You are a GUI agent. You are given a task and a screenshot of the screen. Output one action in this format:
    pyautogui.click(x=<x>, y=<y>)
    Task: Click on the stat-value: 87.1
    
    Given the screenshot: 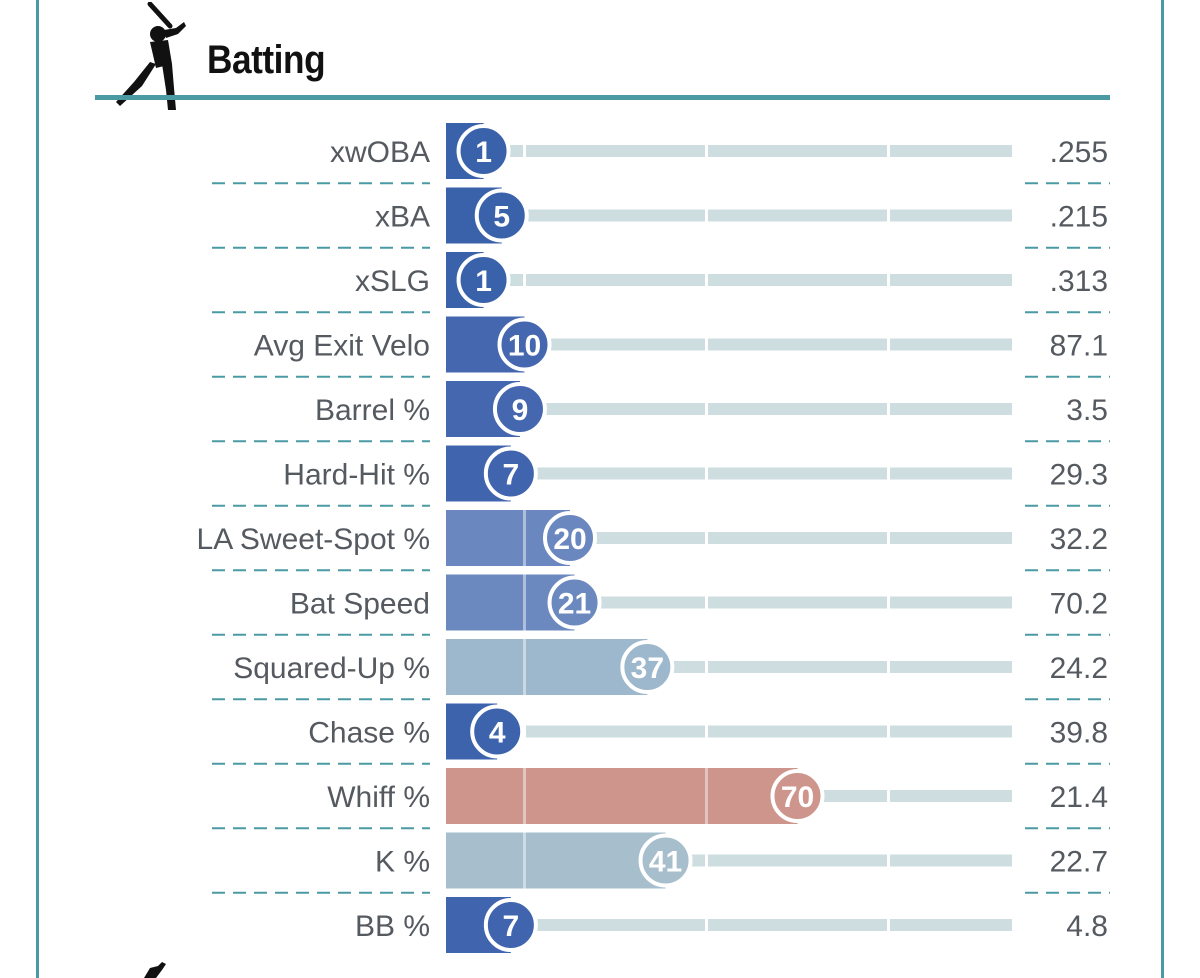 What is the action you would take?
    pyautogui.click(x=1079, y=346)
    